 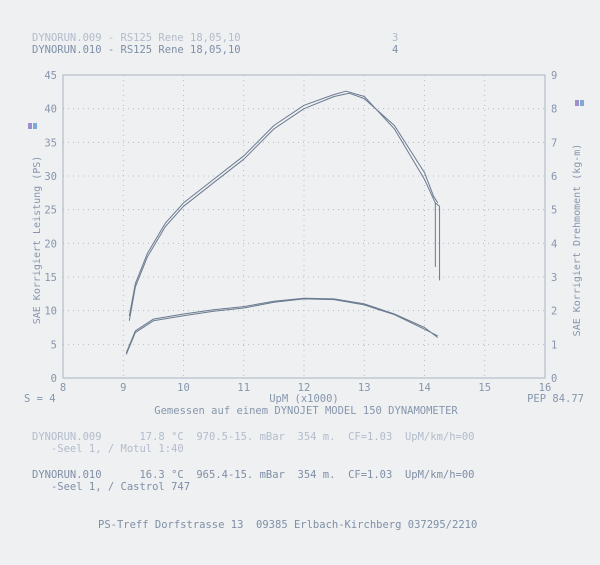 What do you see at coordinates (364, 388) in the screenshot?
I see `x-tick-label: 13` at bounding box center [364, 388].